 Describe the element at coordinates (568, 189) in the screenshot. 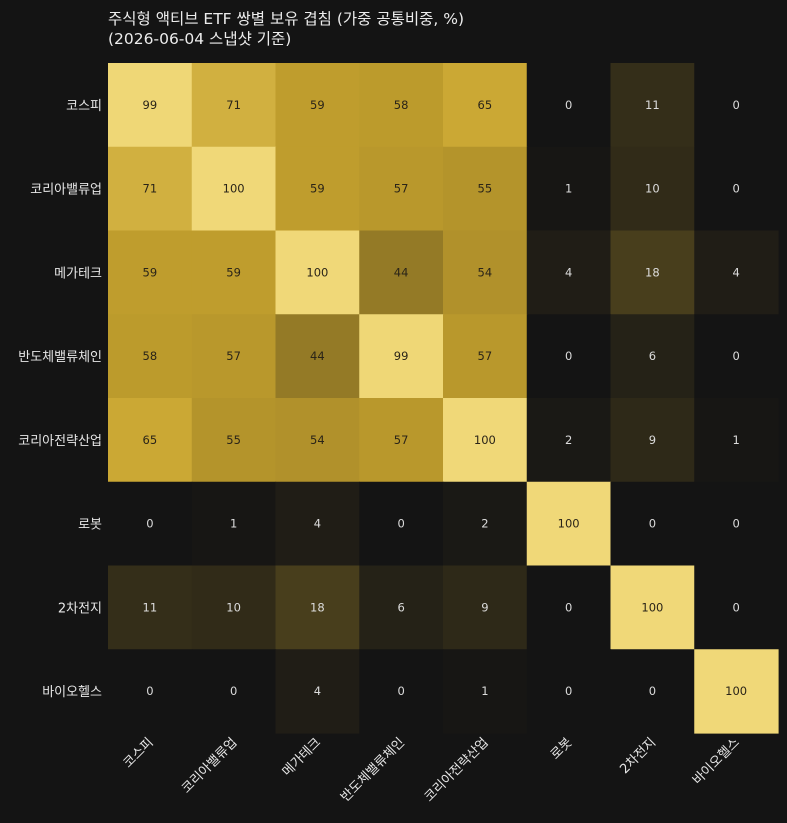

I see `heatmap-cell-value: 1` at that location.